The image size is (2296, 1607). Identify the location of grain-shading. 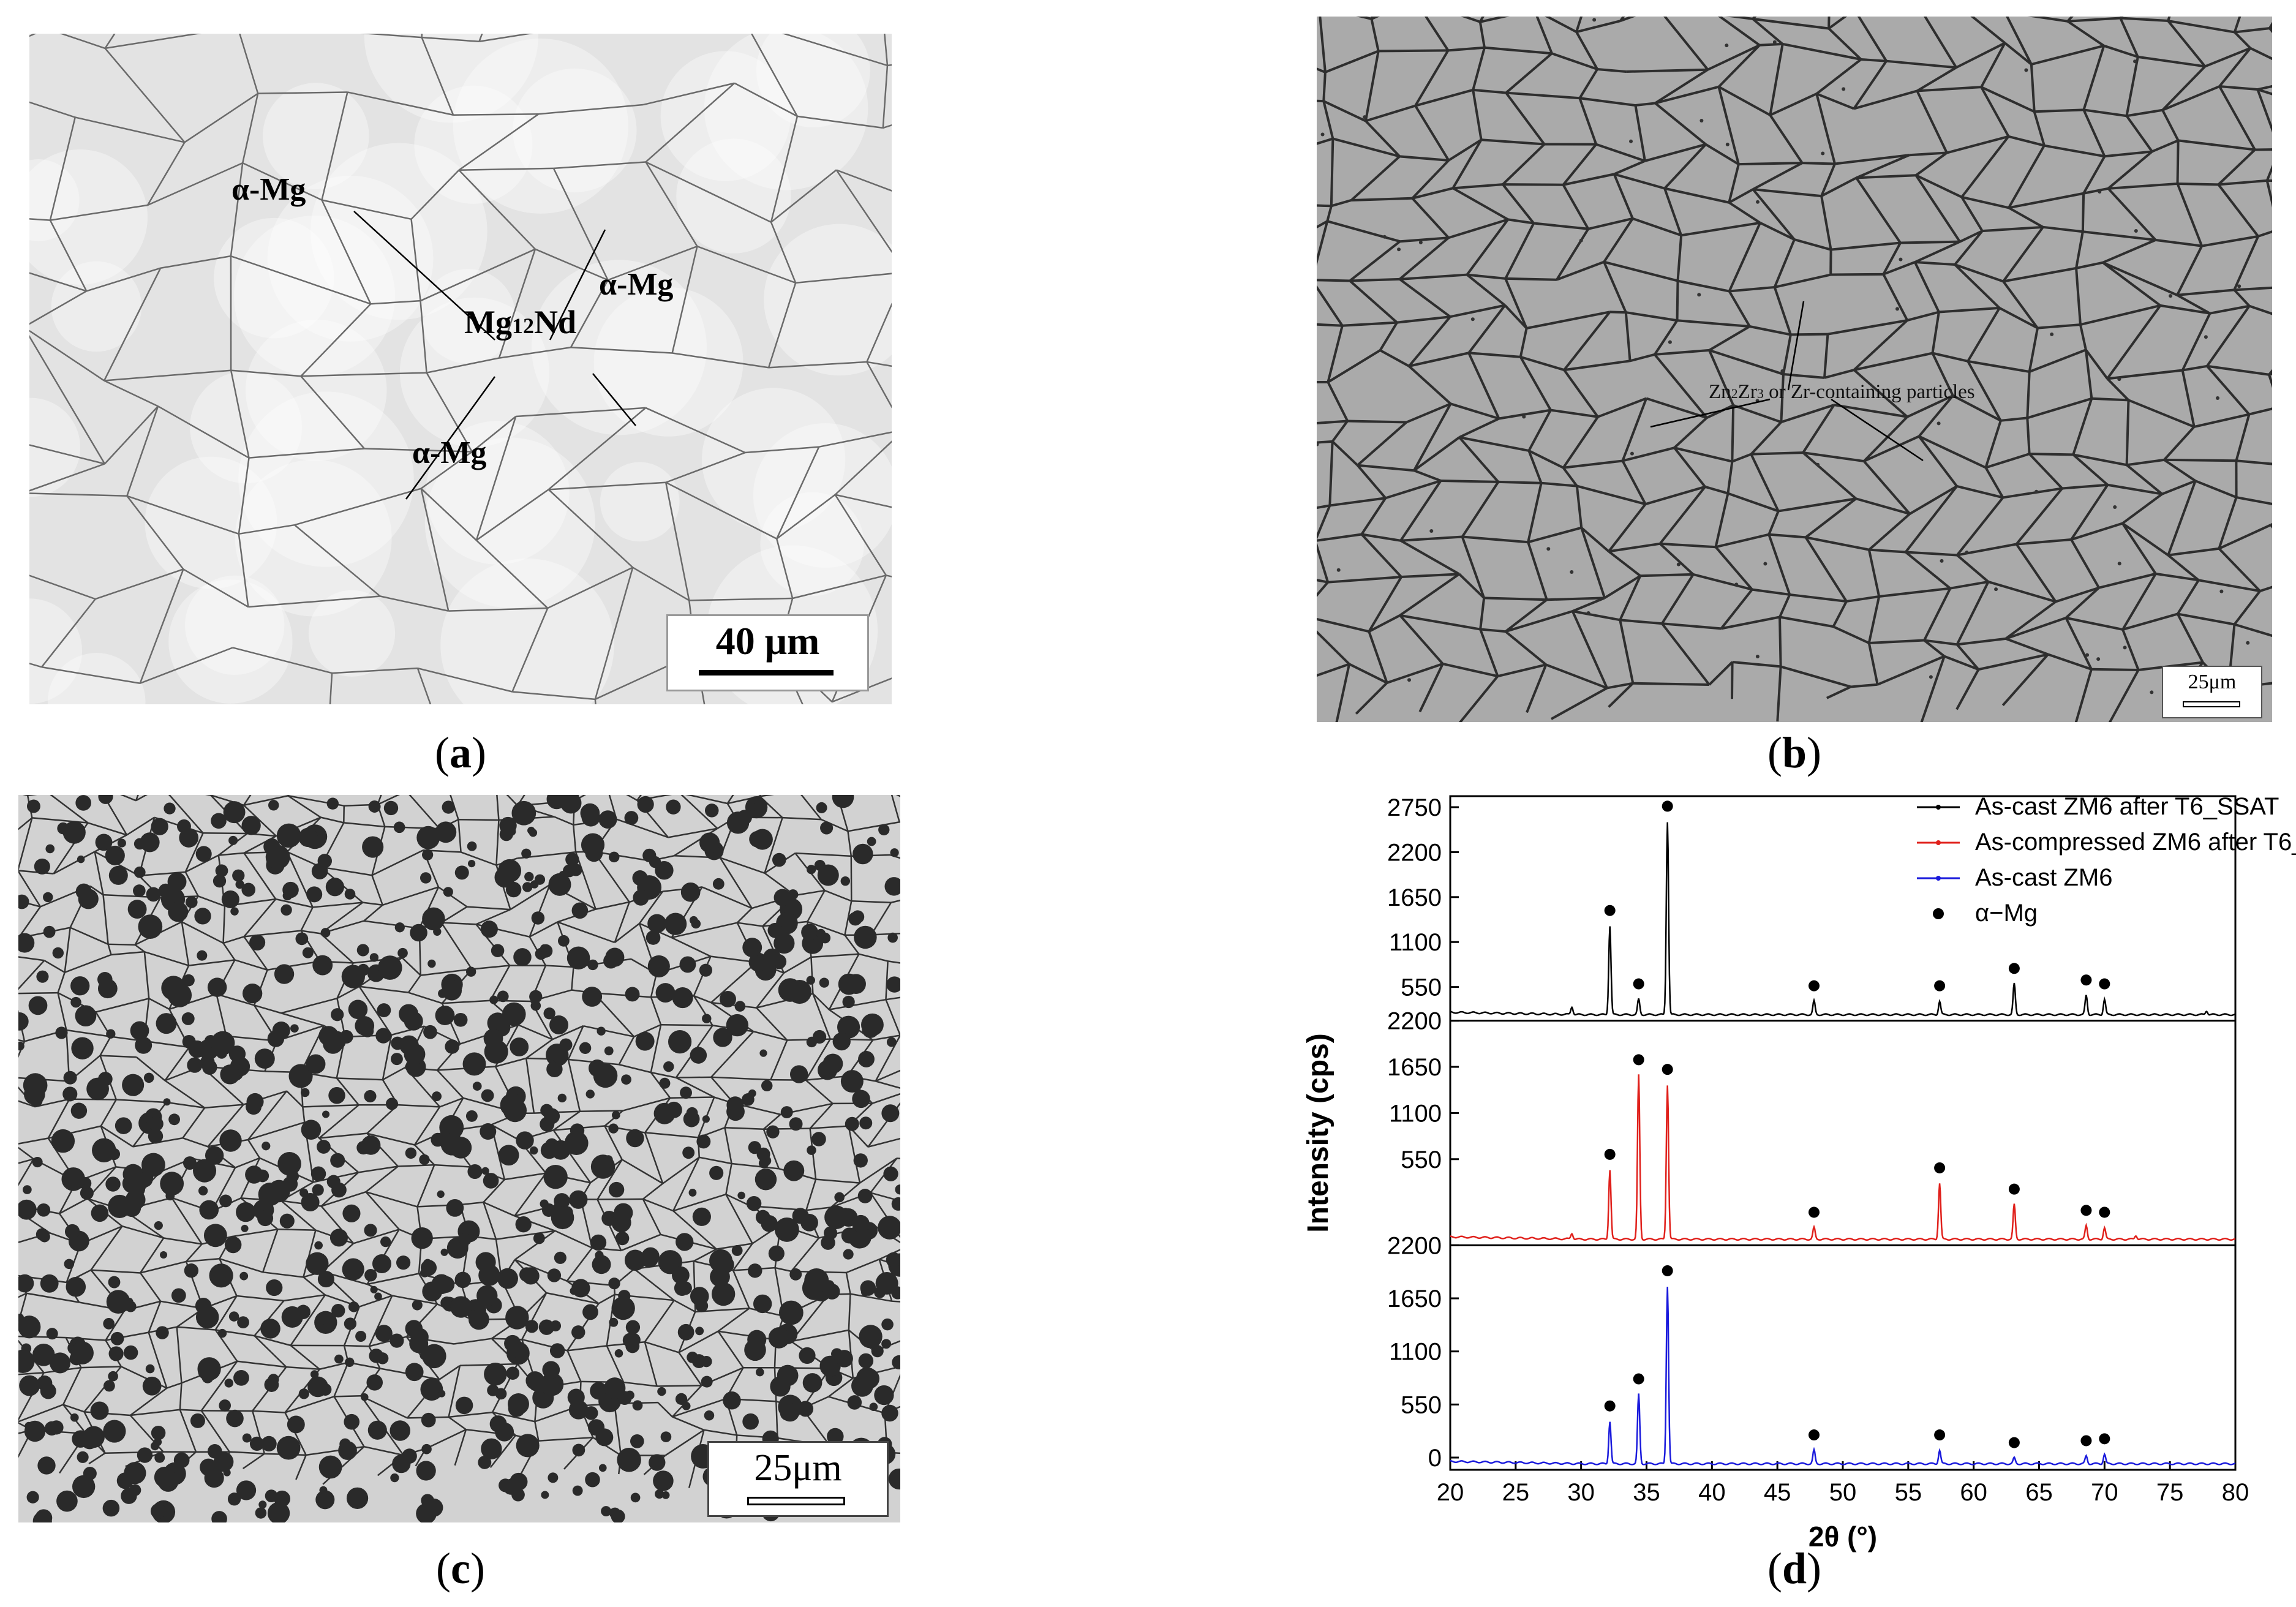
(640, 502).